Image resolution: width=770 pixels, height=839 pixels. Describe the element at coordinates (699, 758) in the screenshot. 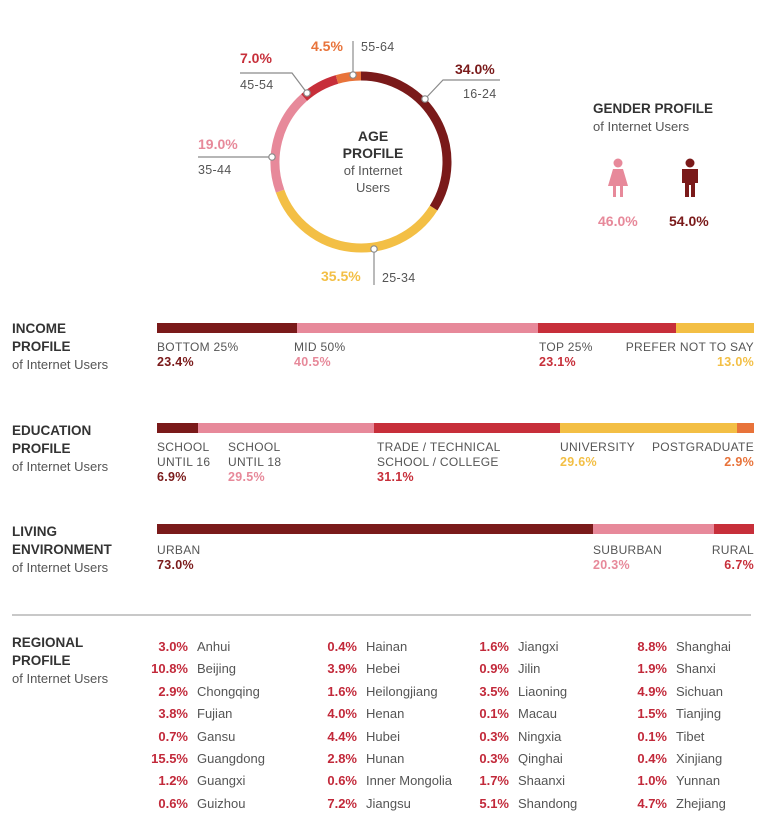

I see `region-name: Xinjiang` at that location.